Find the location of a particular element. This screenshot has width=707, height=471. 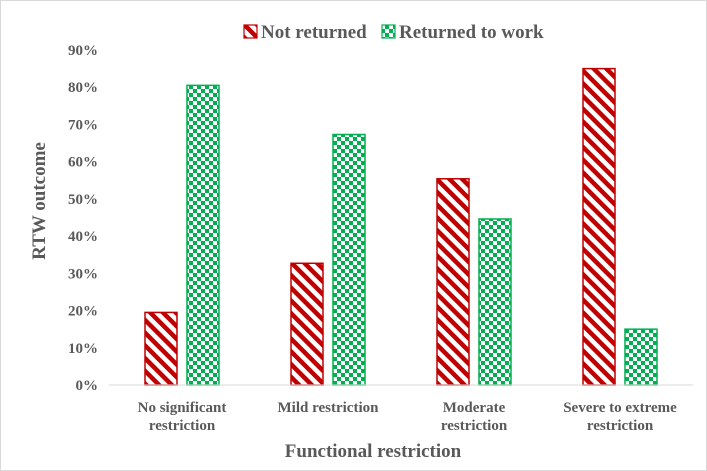

y-axis-title: RTW outcome is located at coordinates (39, 201).